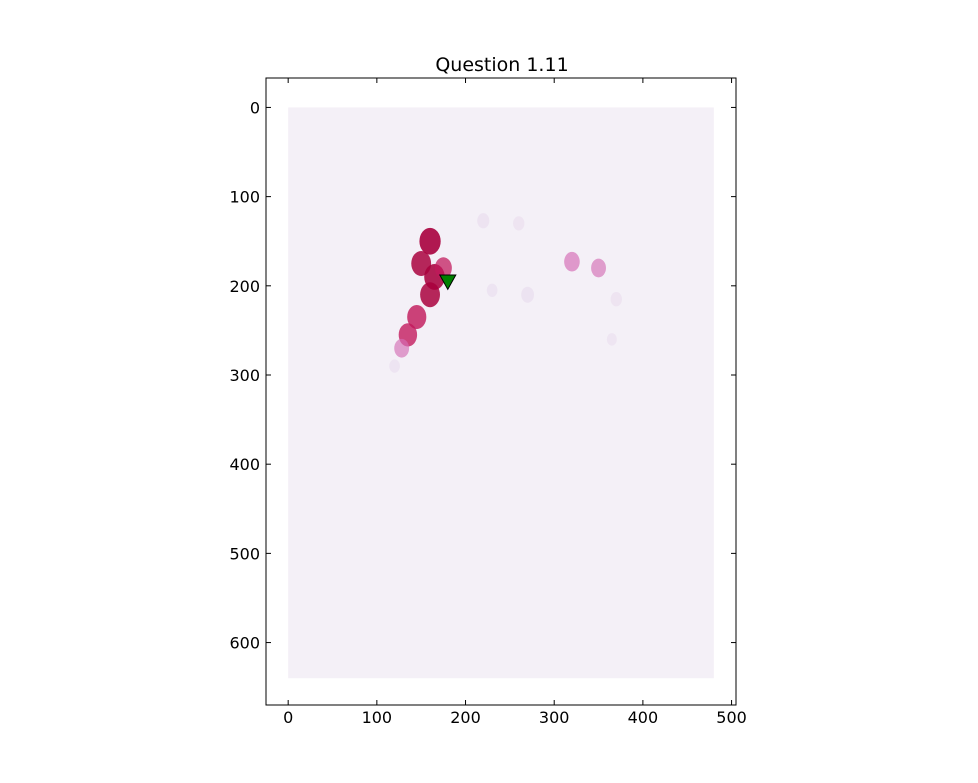 The image size is (978, 783). Describe the element at coordinates (465, 717) in the screenshot. I see `x-tick-label: 200` at that location.